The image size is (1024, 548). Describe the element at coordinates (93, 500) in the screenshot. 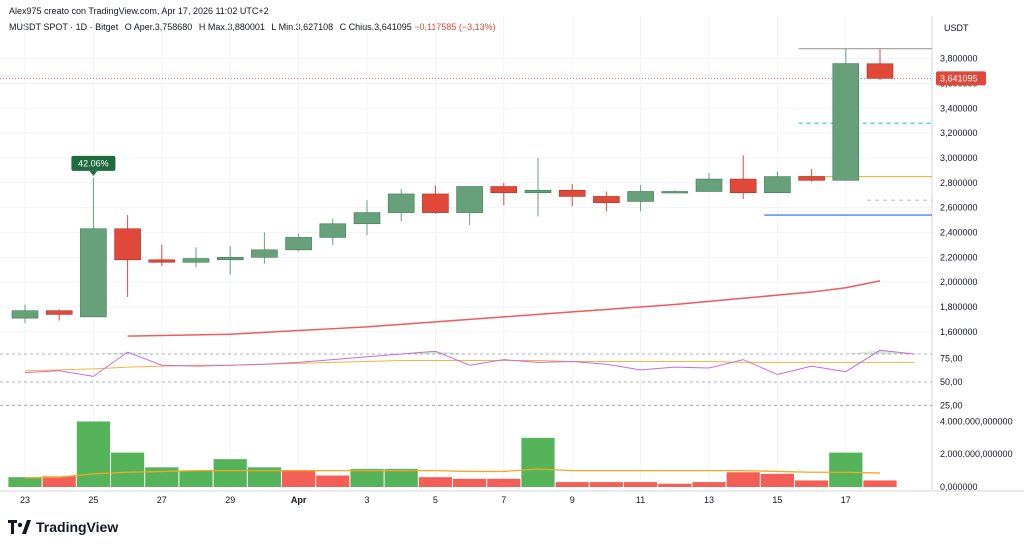

I see `x-axis-tick-label: 25` at that location.